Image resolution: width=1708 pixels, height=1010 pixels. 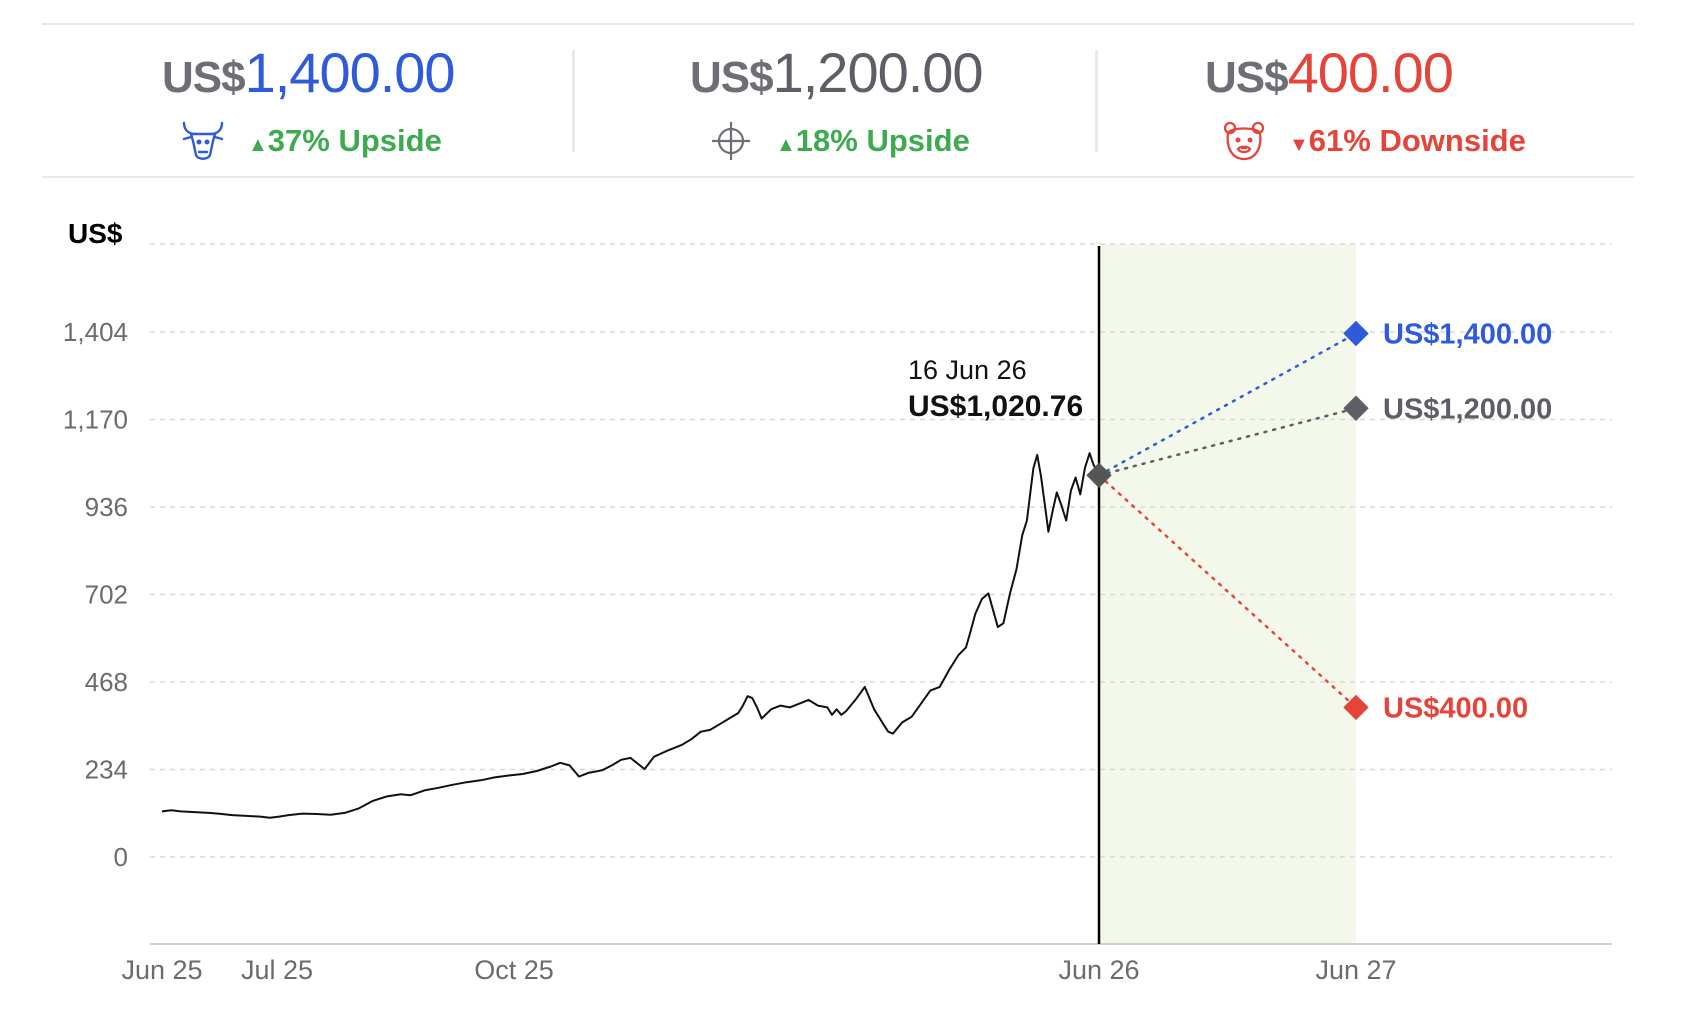 What do you see at coordinates (1098, 970) in the screenshot?
I see `x-tick-label: Jun 26` at bounding box center [1098, 970].